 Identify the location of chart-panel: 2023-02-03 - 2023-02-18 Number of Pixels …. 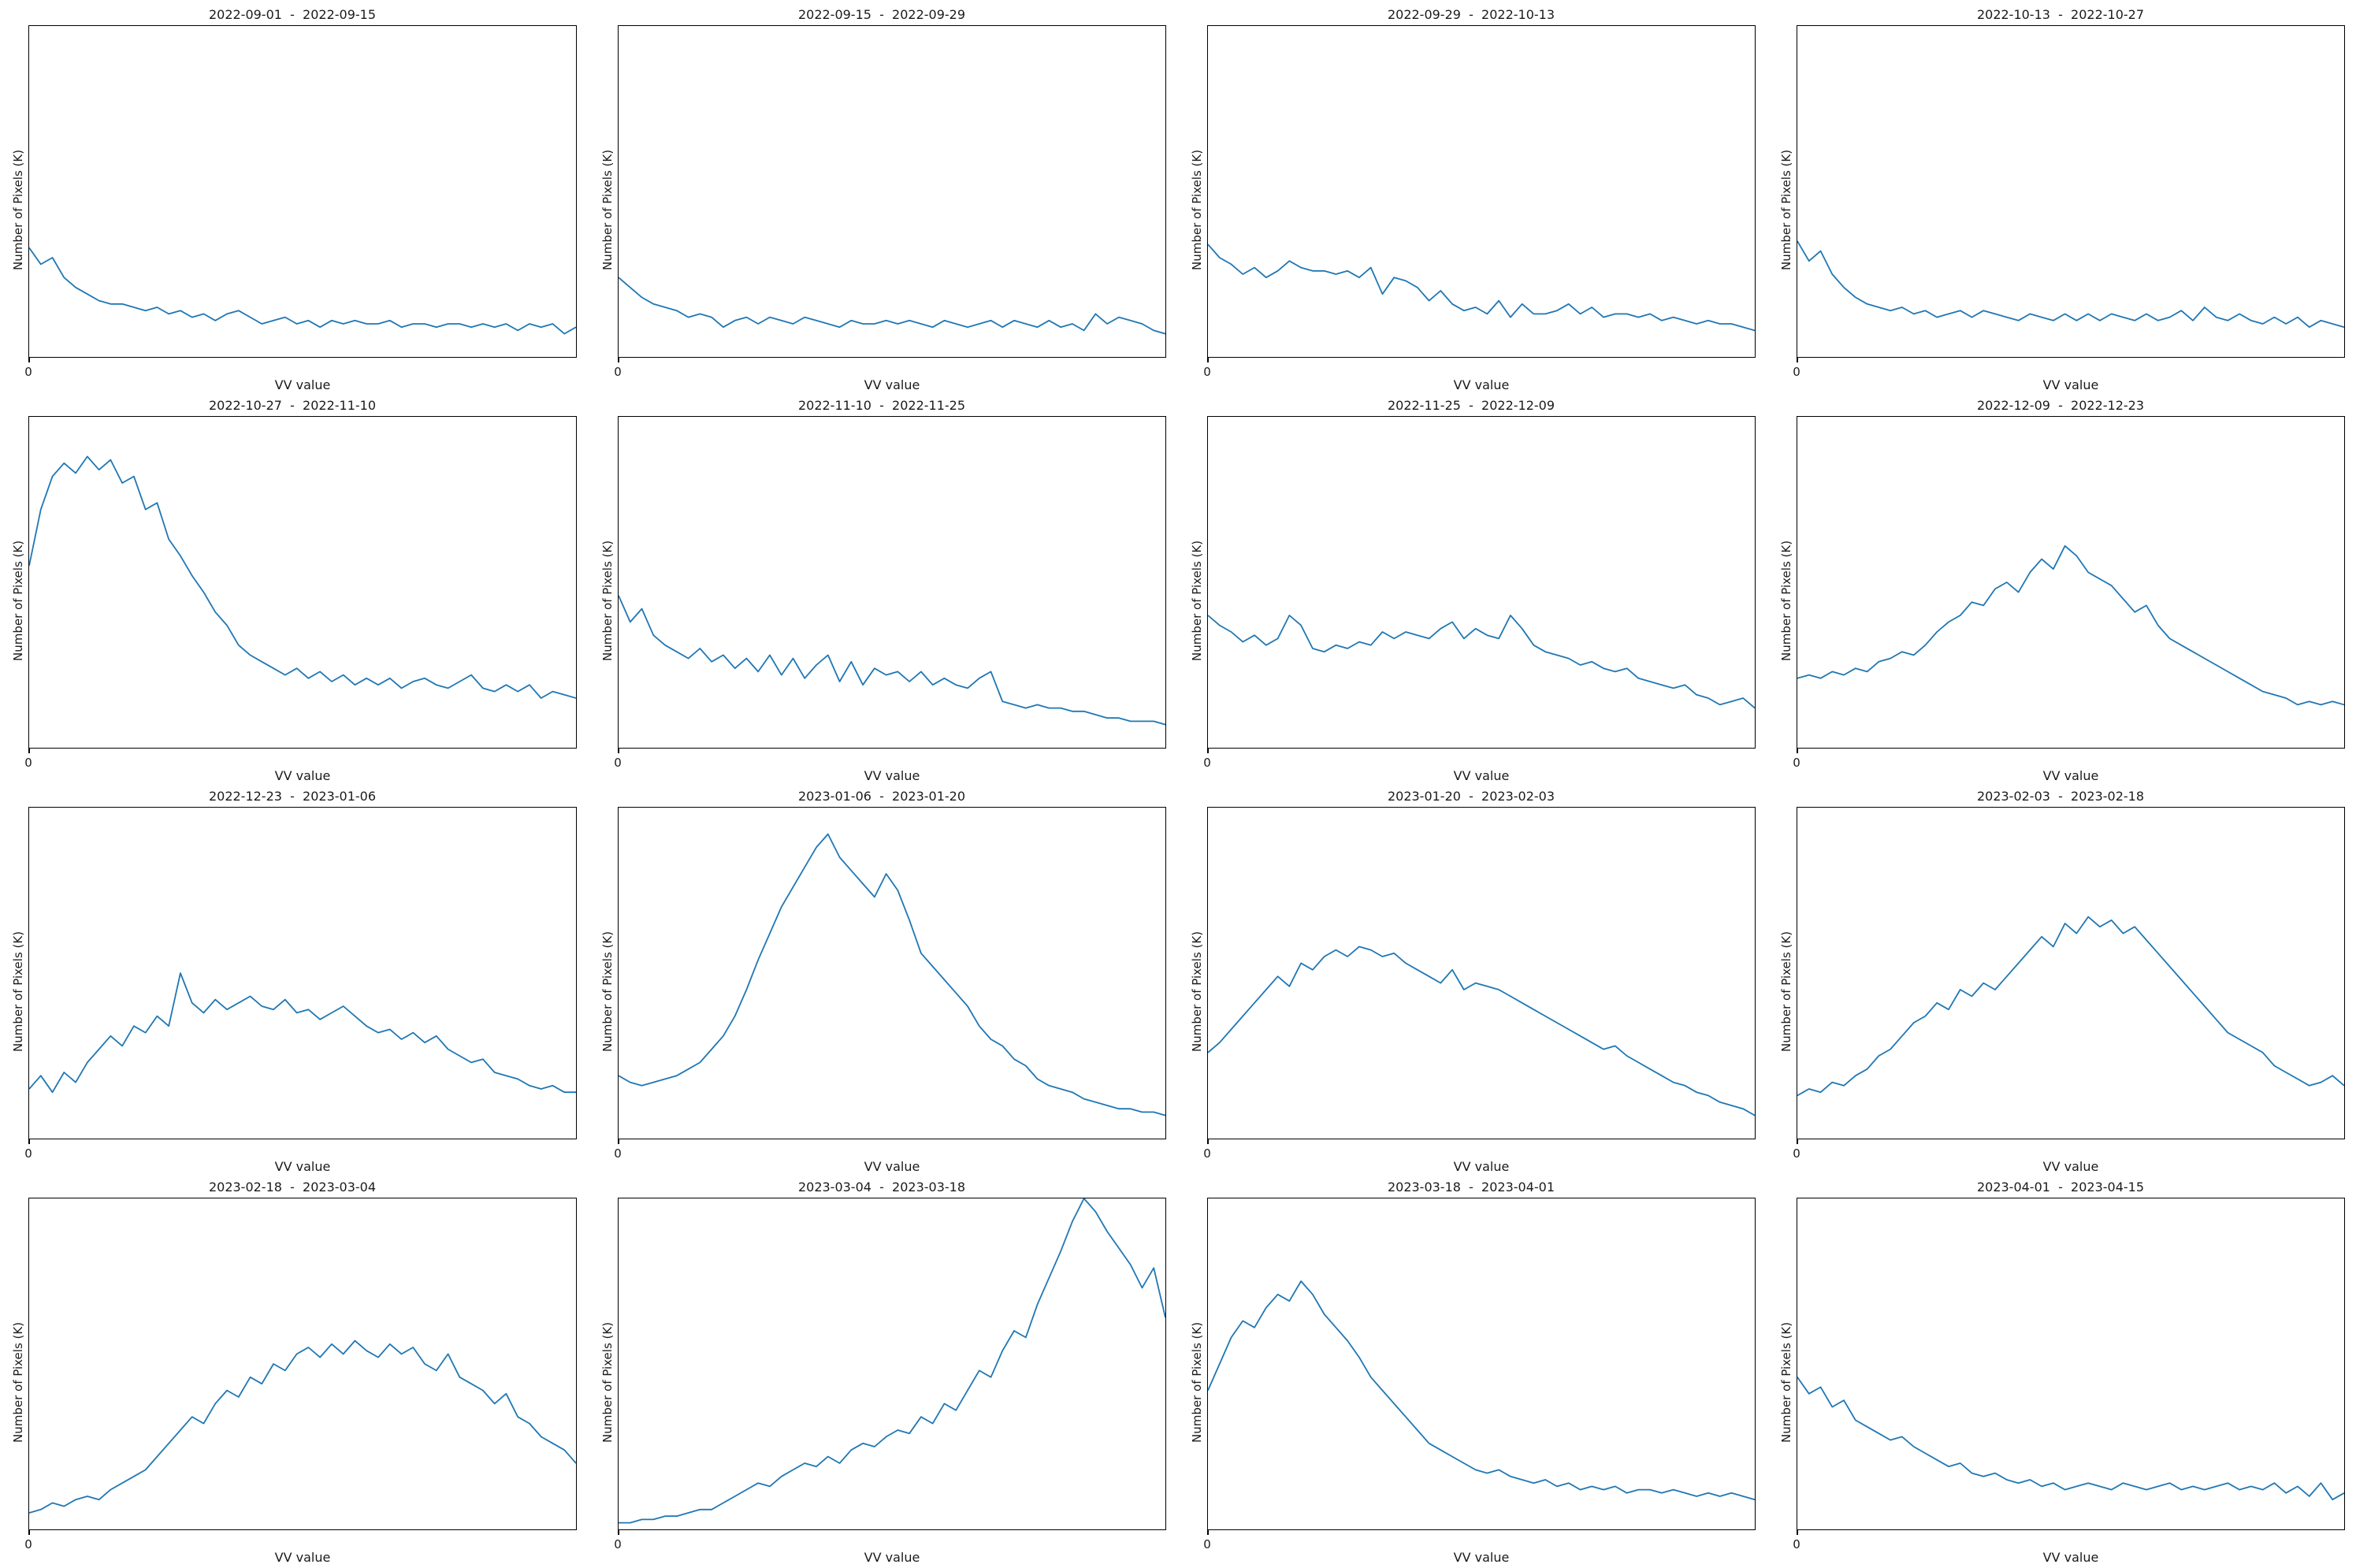
(2060, 981).